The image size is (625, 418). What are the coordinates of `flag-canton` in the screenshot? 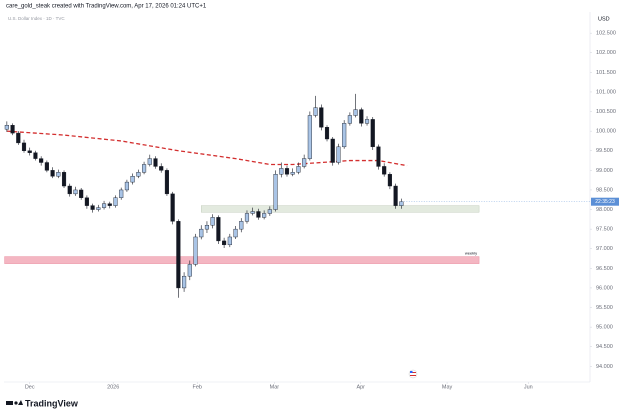 It's located at (411, 372).